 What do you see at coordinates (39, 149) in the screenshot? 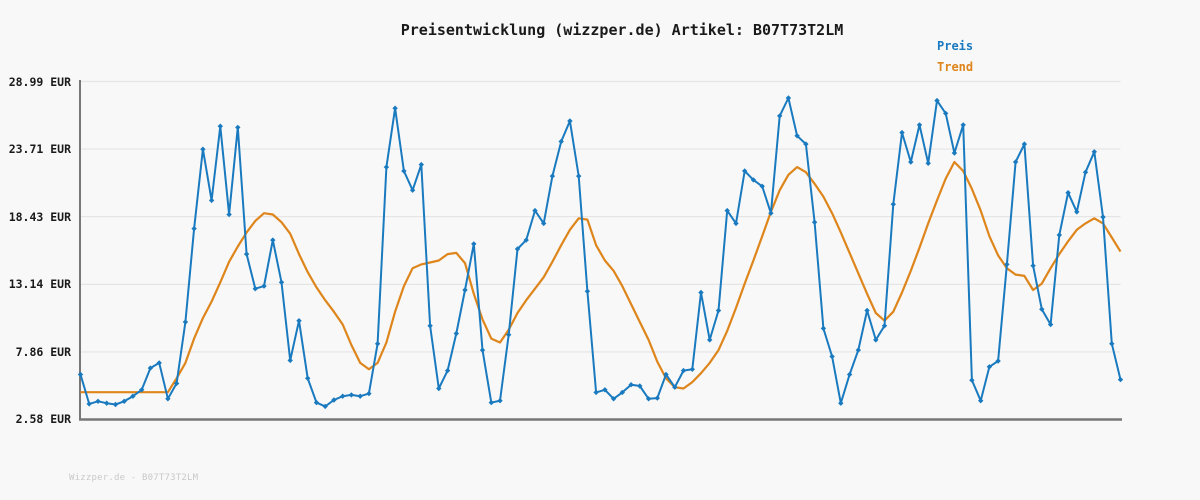
I see `y-axis-tick-label: 23.71 EUR` at bounding box center [39, 149].